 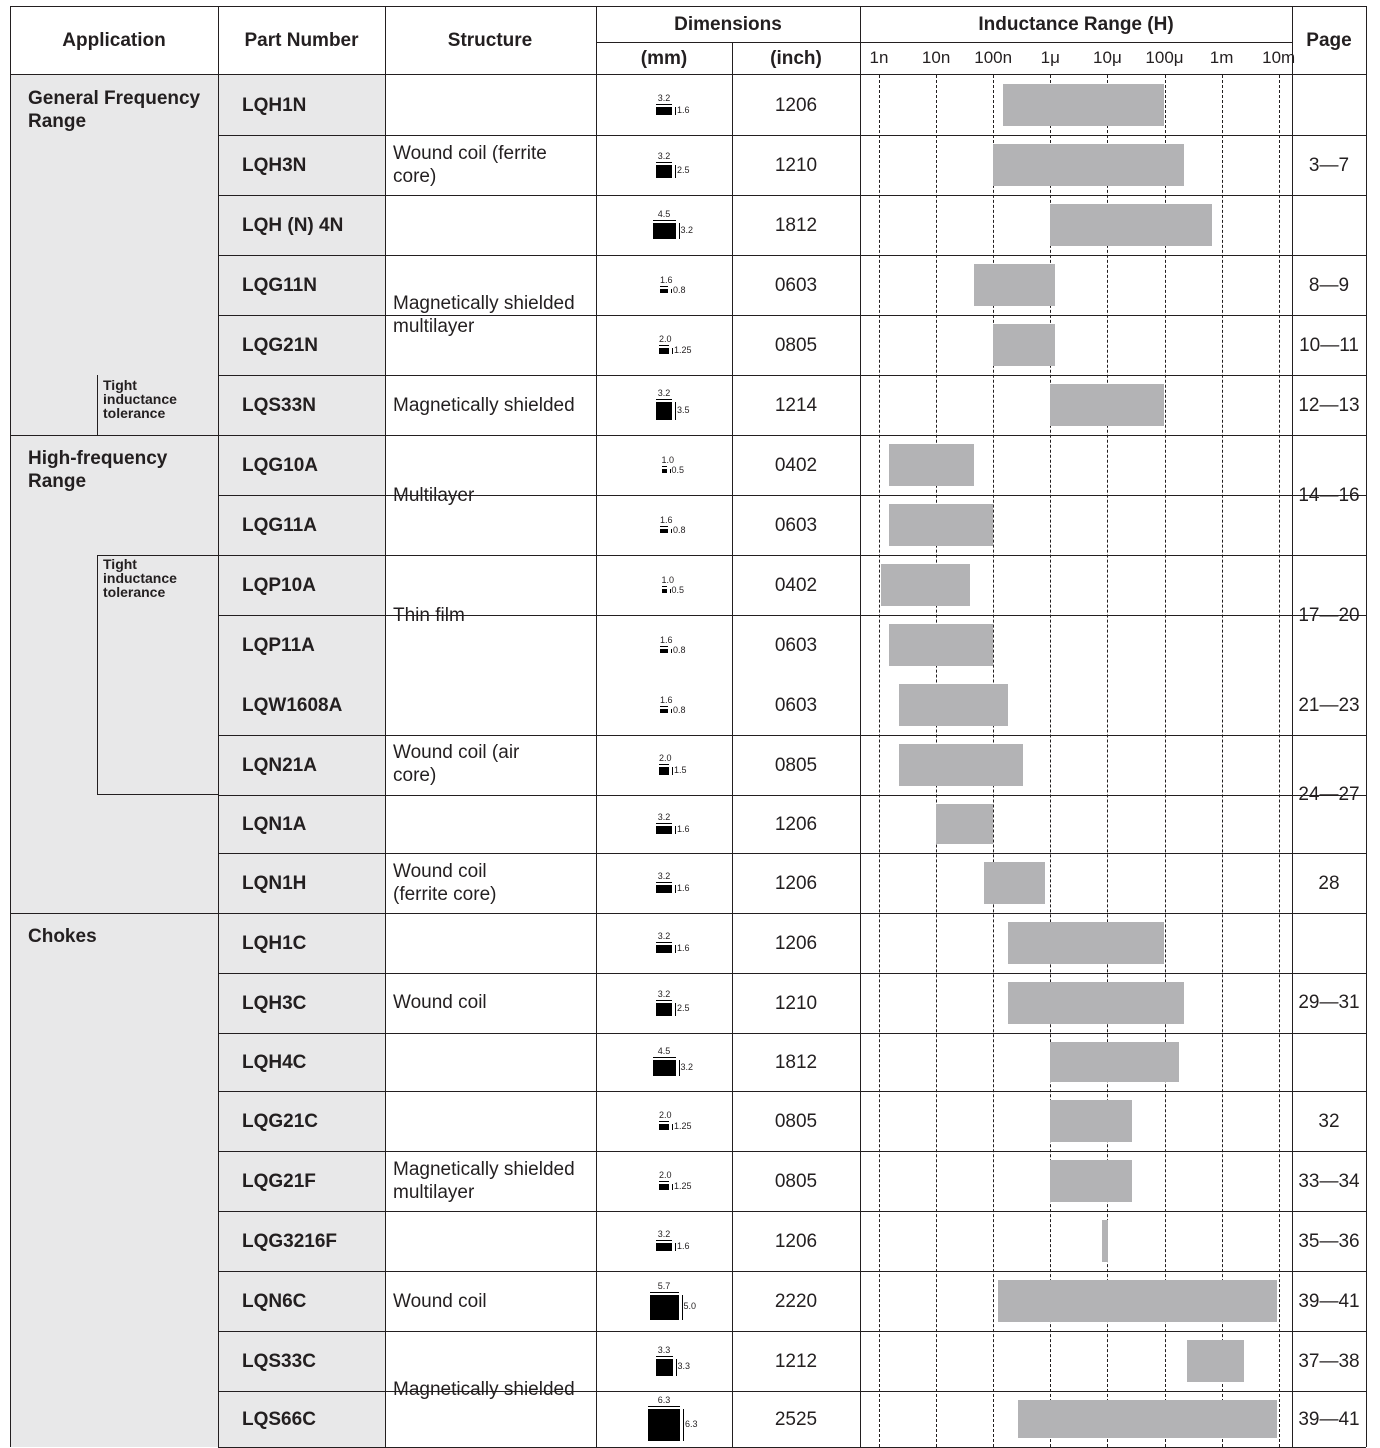 What do you see at coordinates (484, 1181) in the screenshot?
I see `structure-cell: Magnetically shielded multilayer` at bounding box center [484, 1181].